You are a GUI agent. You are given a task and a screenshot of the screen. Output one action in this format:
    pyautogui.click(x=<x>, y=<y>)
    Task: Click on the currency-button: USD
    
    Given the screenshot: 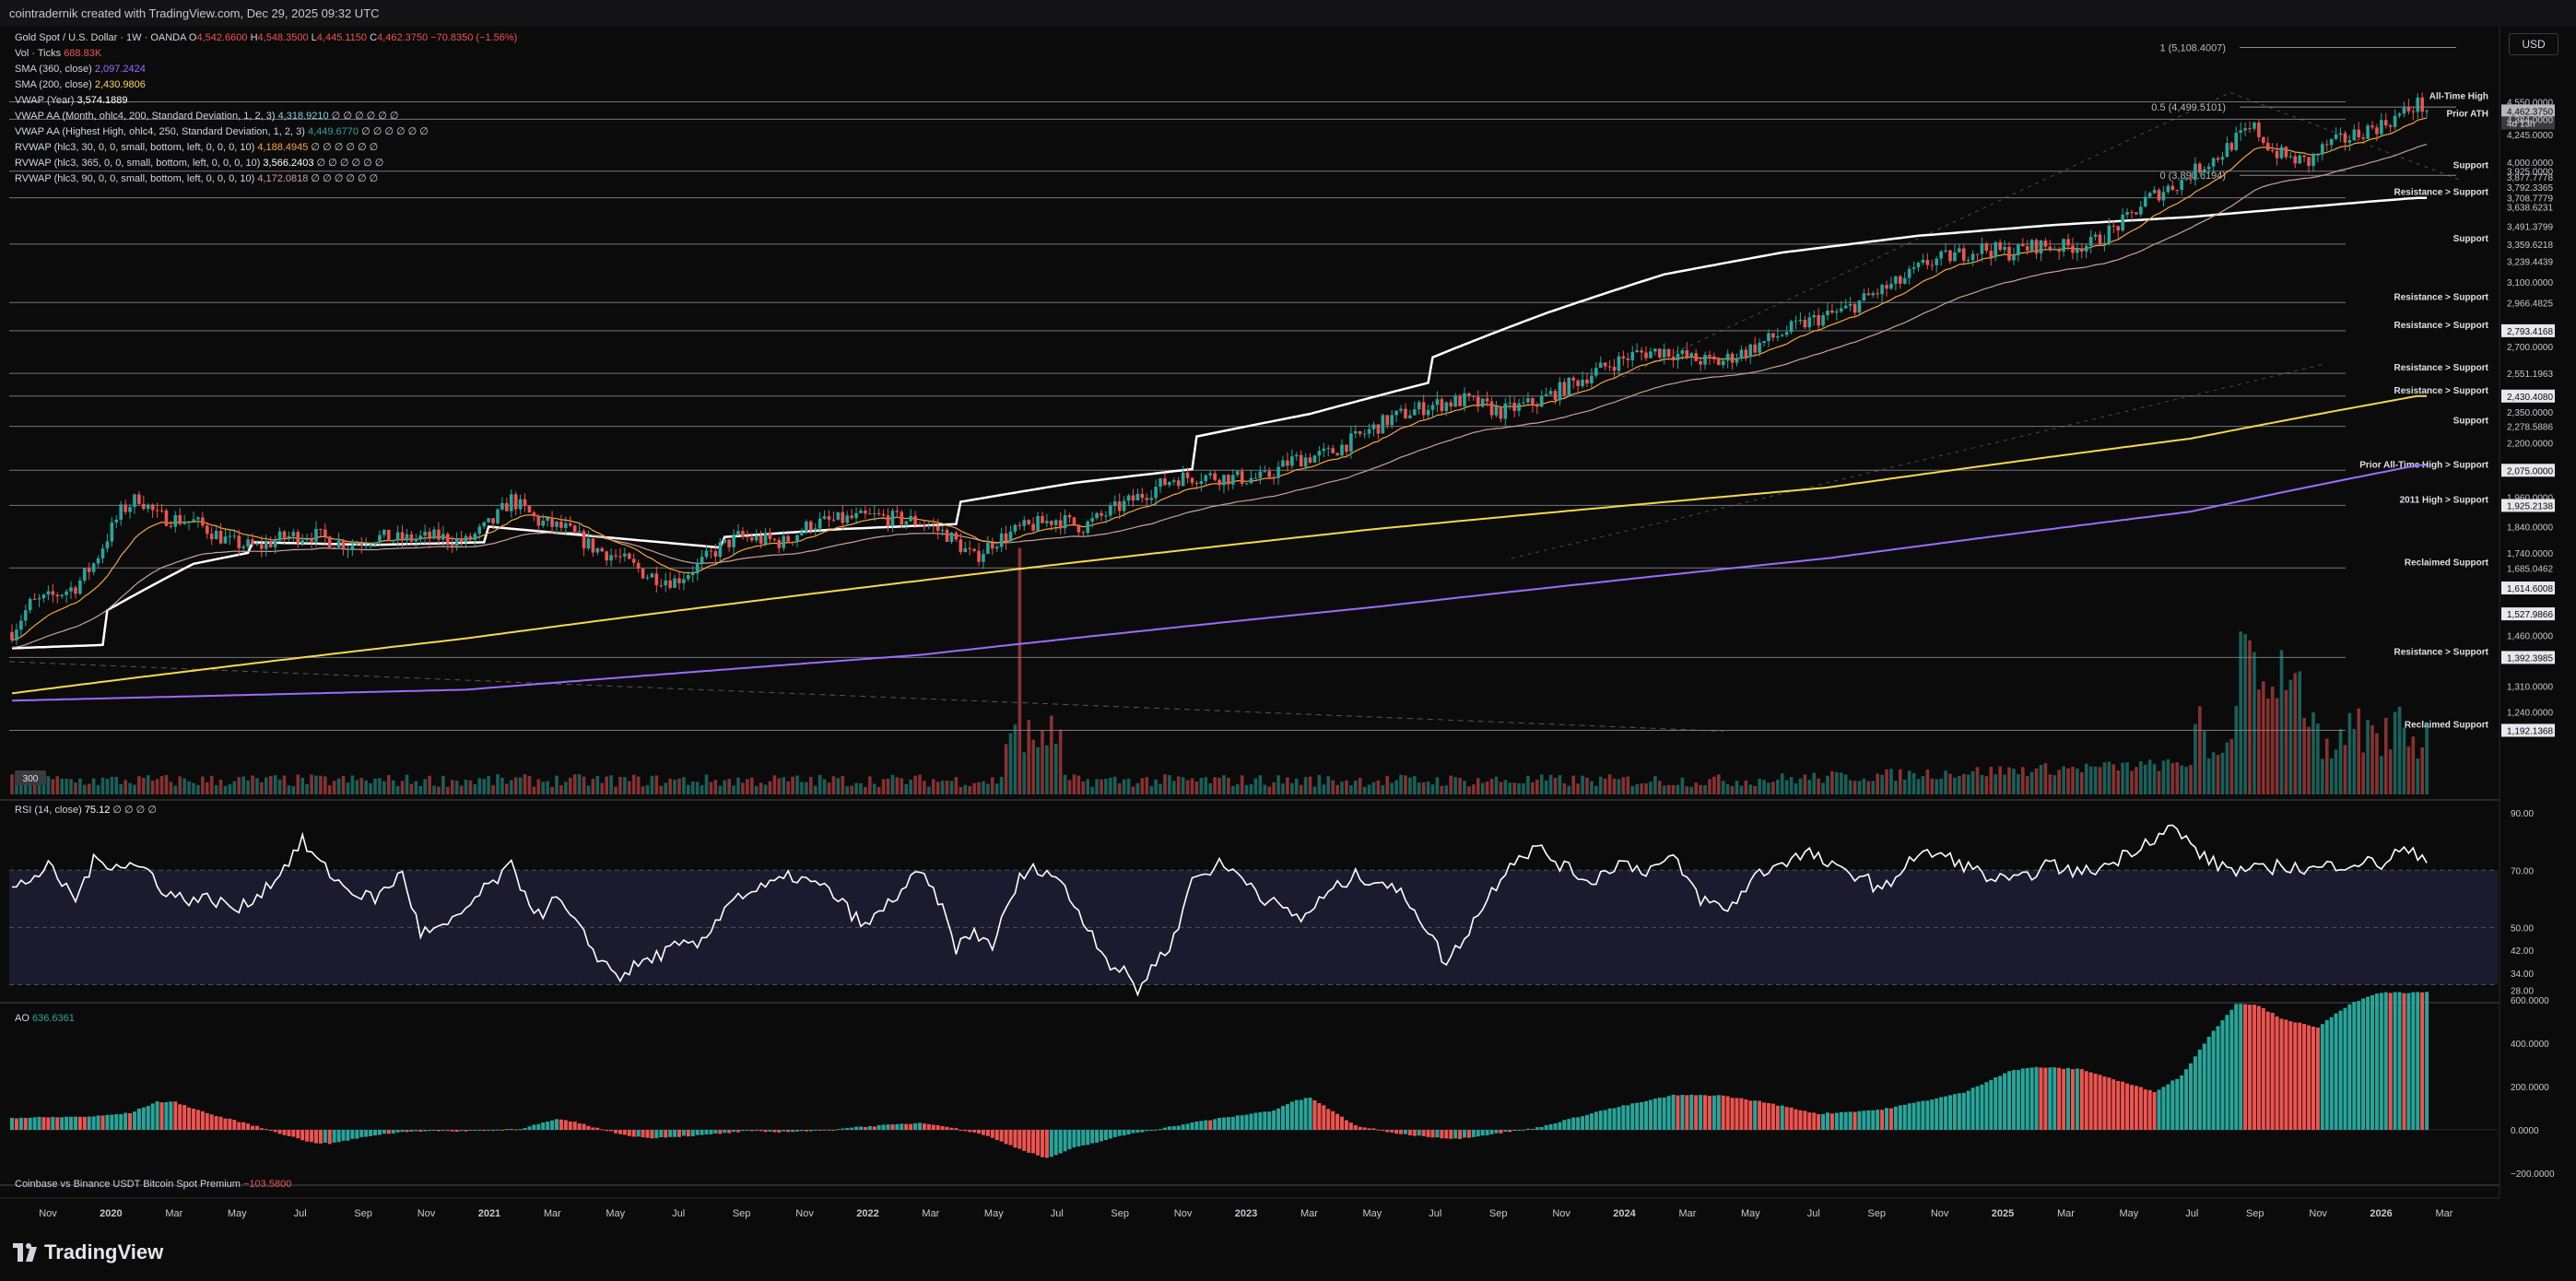 What is the action you would take?
    pyautogui.click(x=2533, y=44)
    